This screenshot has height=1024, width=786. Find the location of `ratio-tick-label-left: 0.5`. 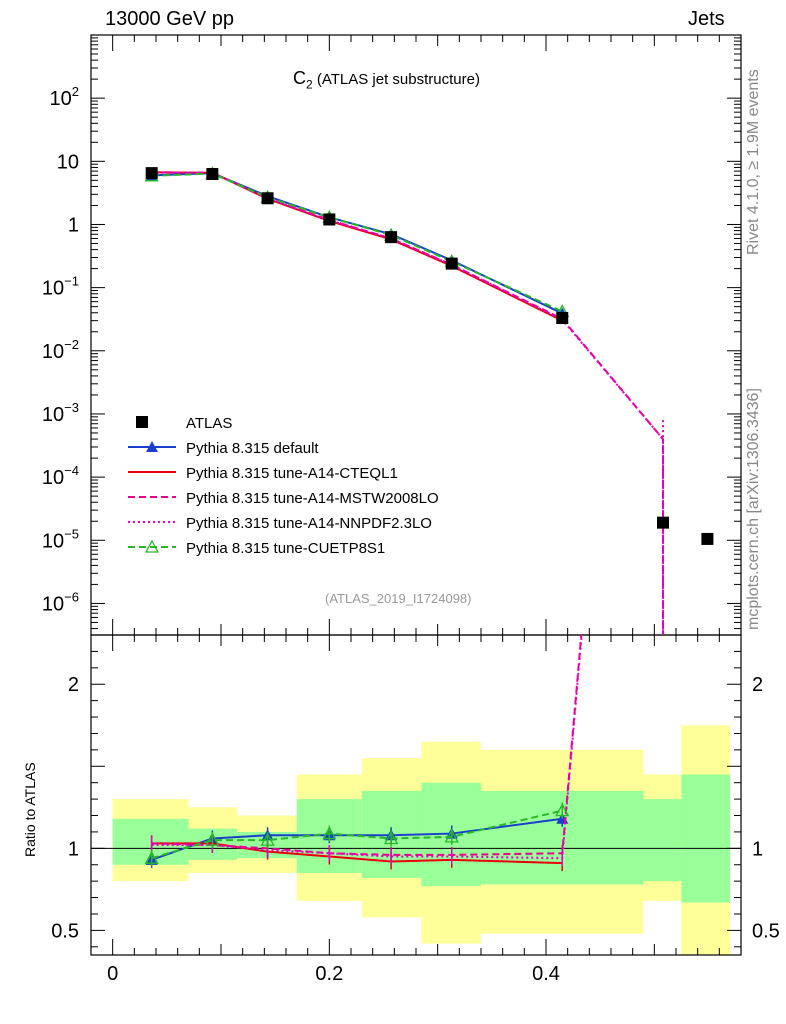

ratio-tick-label-left: 0.5 is located at coordinates (65, 931).